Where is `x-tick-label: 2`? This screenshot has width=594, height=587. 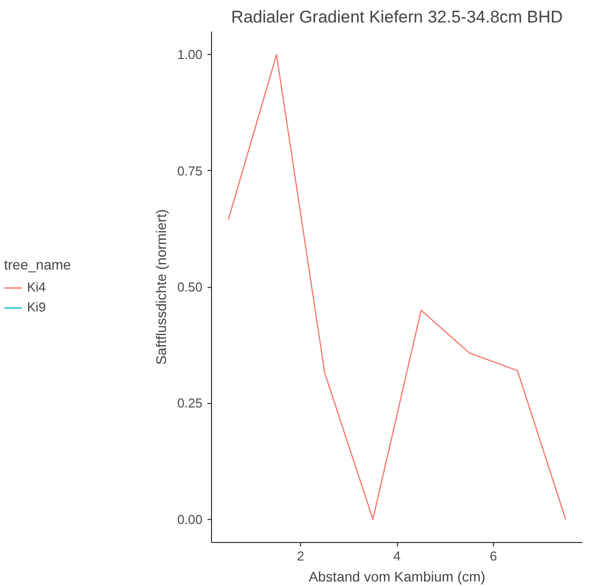 x-tick-label: 2 is located at coordinates (300, 556).